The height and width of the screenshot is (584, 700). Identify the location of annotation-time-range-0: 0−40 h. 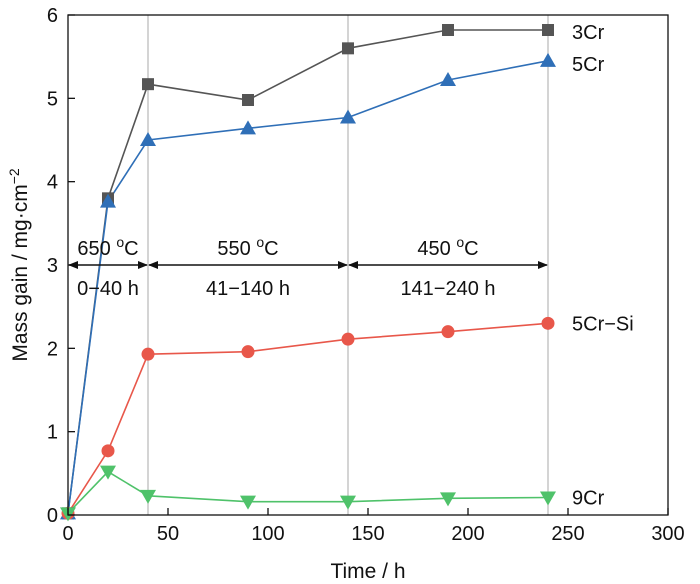
(108, 289).